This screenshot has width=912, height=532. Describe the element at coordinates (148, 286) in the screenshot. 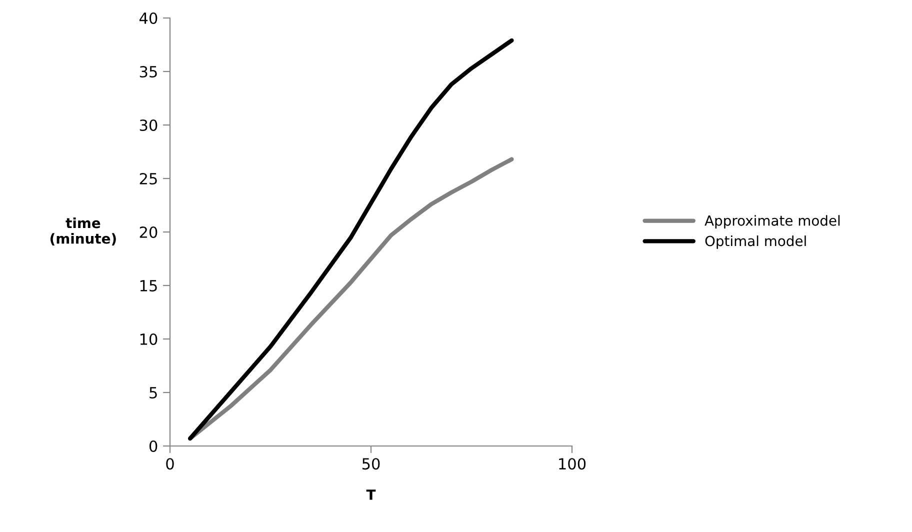

I see `y-tick-label: 15` at that location.